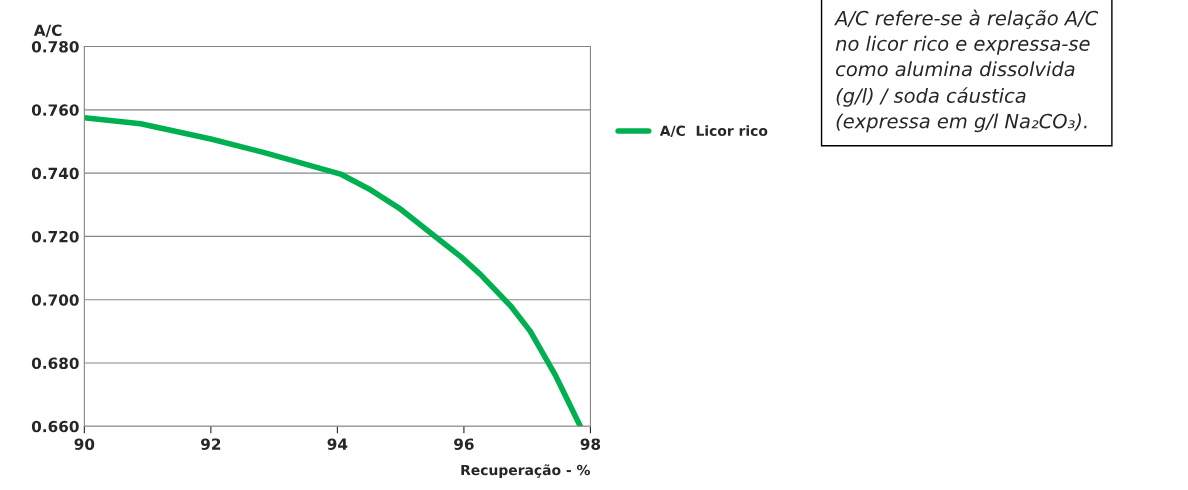 The image size is (1188, 490). Describe the element at coordinates (590, 444) in the screenshot. I see `x-tick-label: 98` at that location.